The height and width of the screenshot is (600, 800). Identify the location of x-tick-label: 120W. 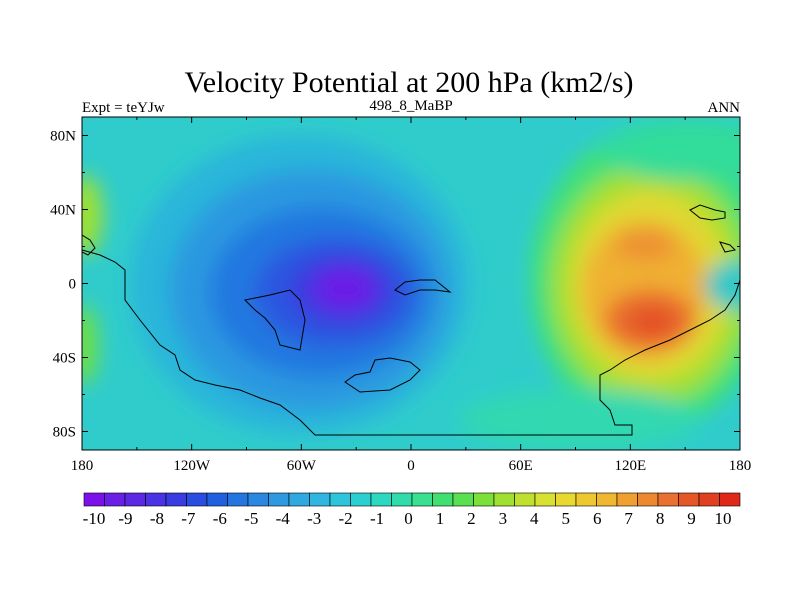
(192, 466).